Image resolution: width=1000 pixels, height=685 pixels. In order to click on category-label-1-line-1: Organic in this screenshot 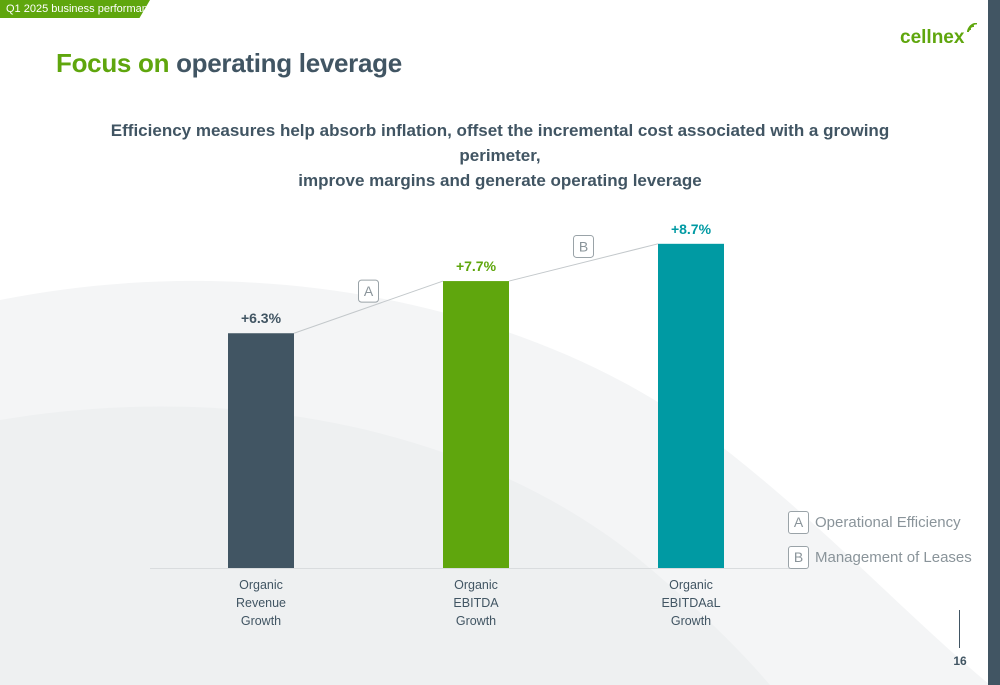, I will do `click(261, 585)`.